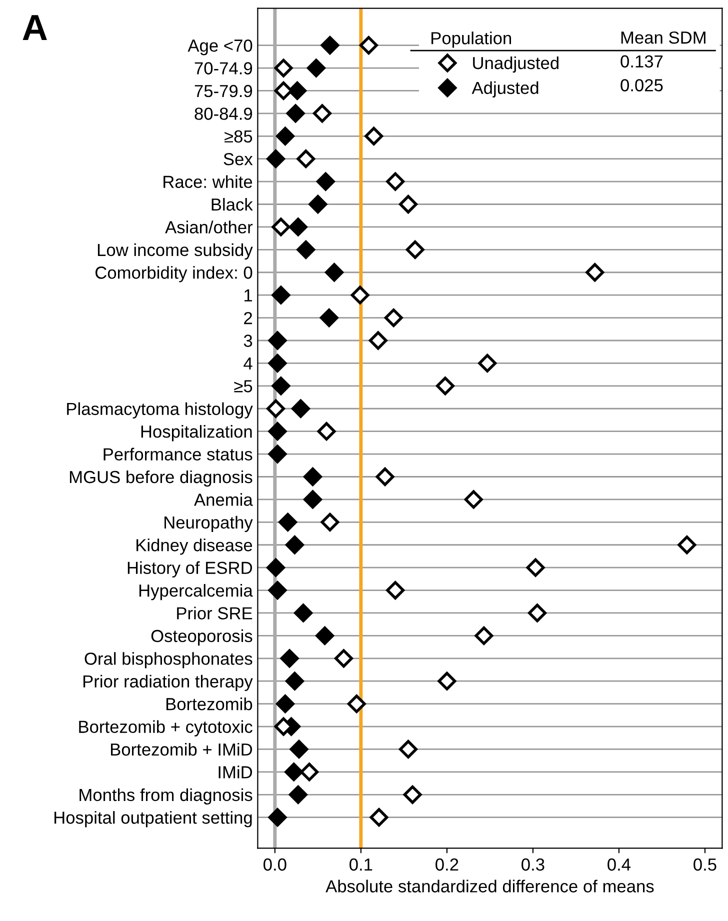  Describe the element at coordinates (208, 181) in the screenshot. I see `y-tick-label: Race: white` at that location.